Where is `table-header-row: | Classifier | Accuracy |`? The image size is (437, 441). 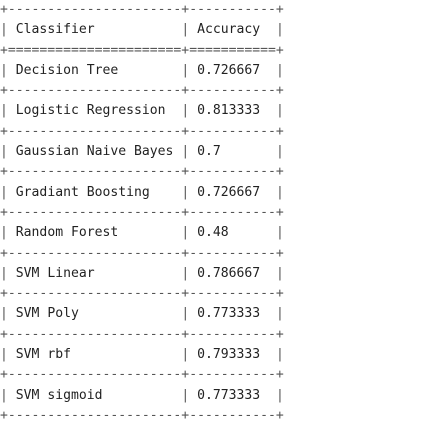
table-header-row: | Classifier | Accuracy | is located at coordinates (142, 30).